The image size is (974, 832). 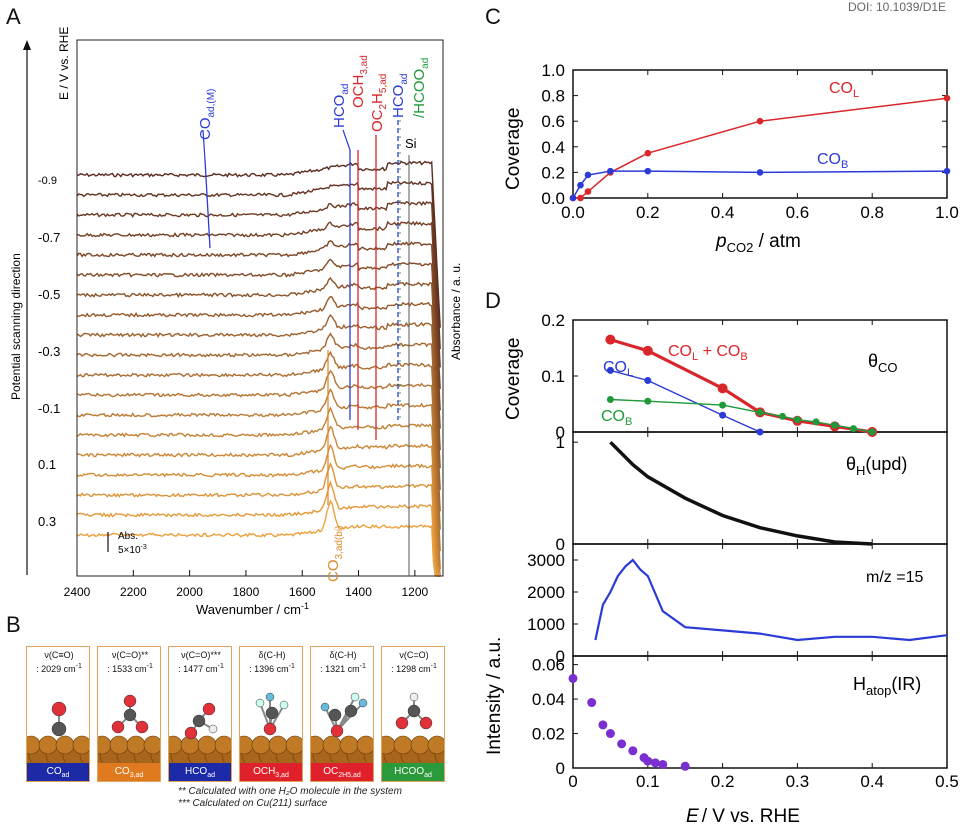 What do you see at coordinates (876, 466) in the screenshot?
I see `theta-h-label: θH(upd)` at bounding box center [876, 466].